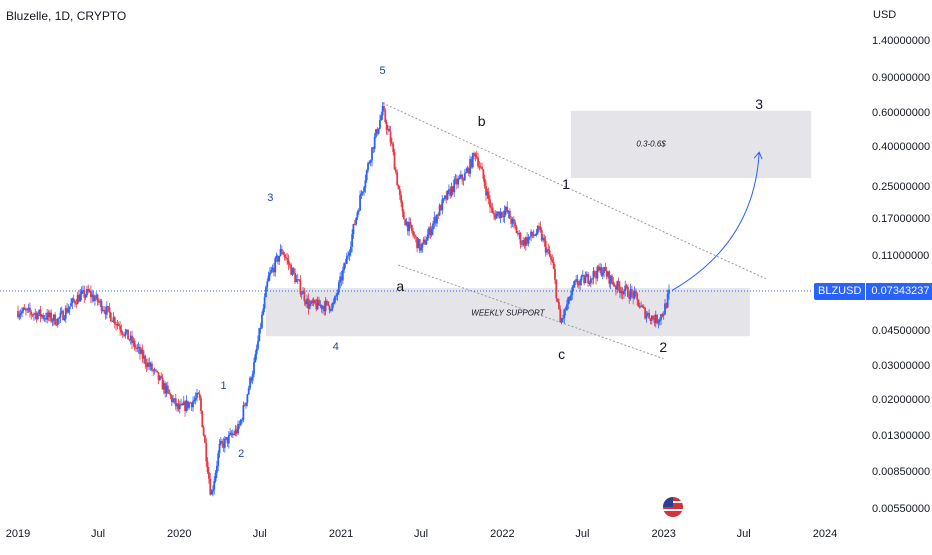  I want to click on us-flag-icon, so click(673, 507).